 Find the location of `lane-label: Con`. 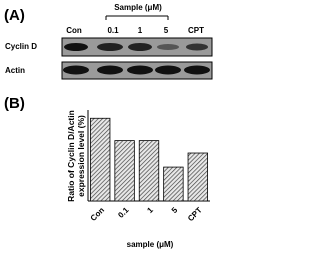

lane-label: Con is located at coordinates (74, 30).